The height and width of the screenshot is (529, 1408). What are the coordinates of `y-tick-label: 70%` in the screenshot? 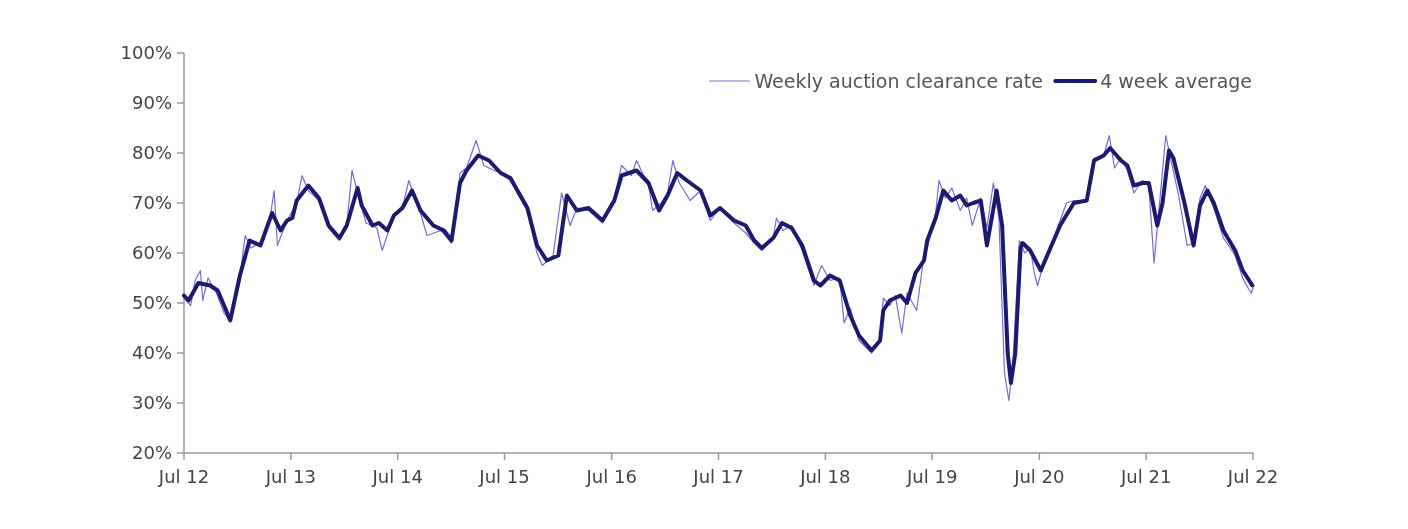 It's located at (151, 203).